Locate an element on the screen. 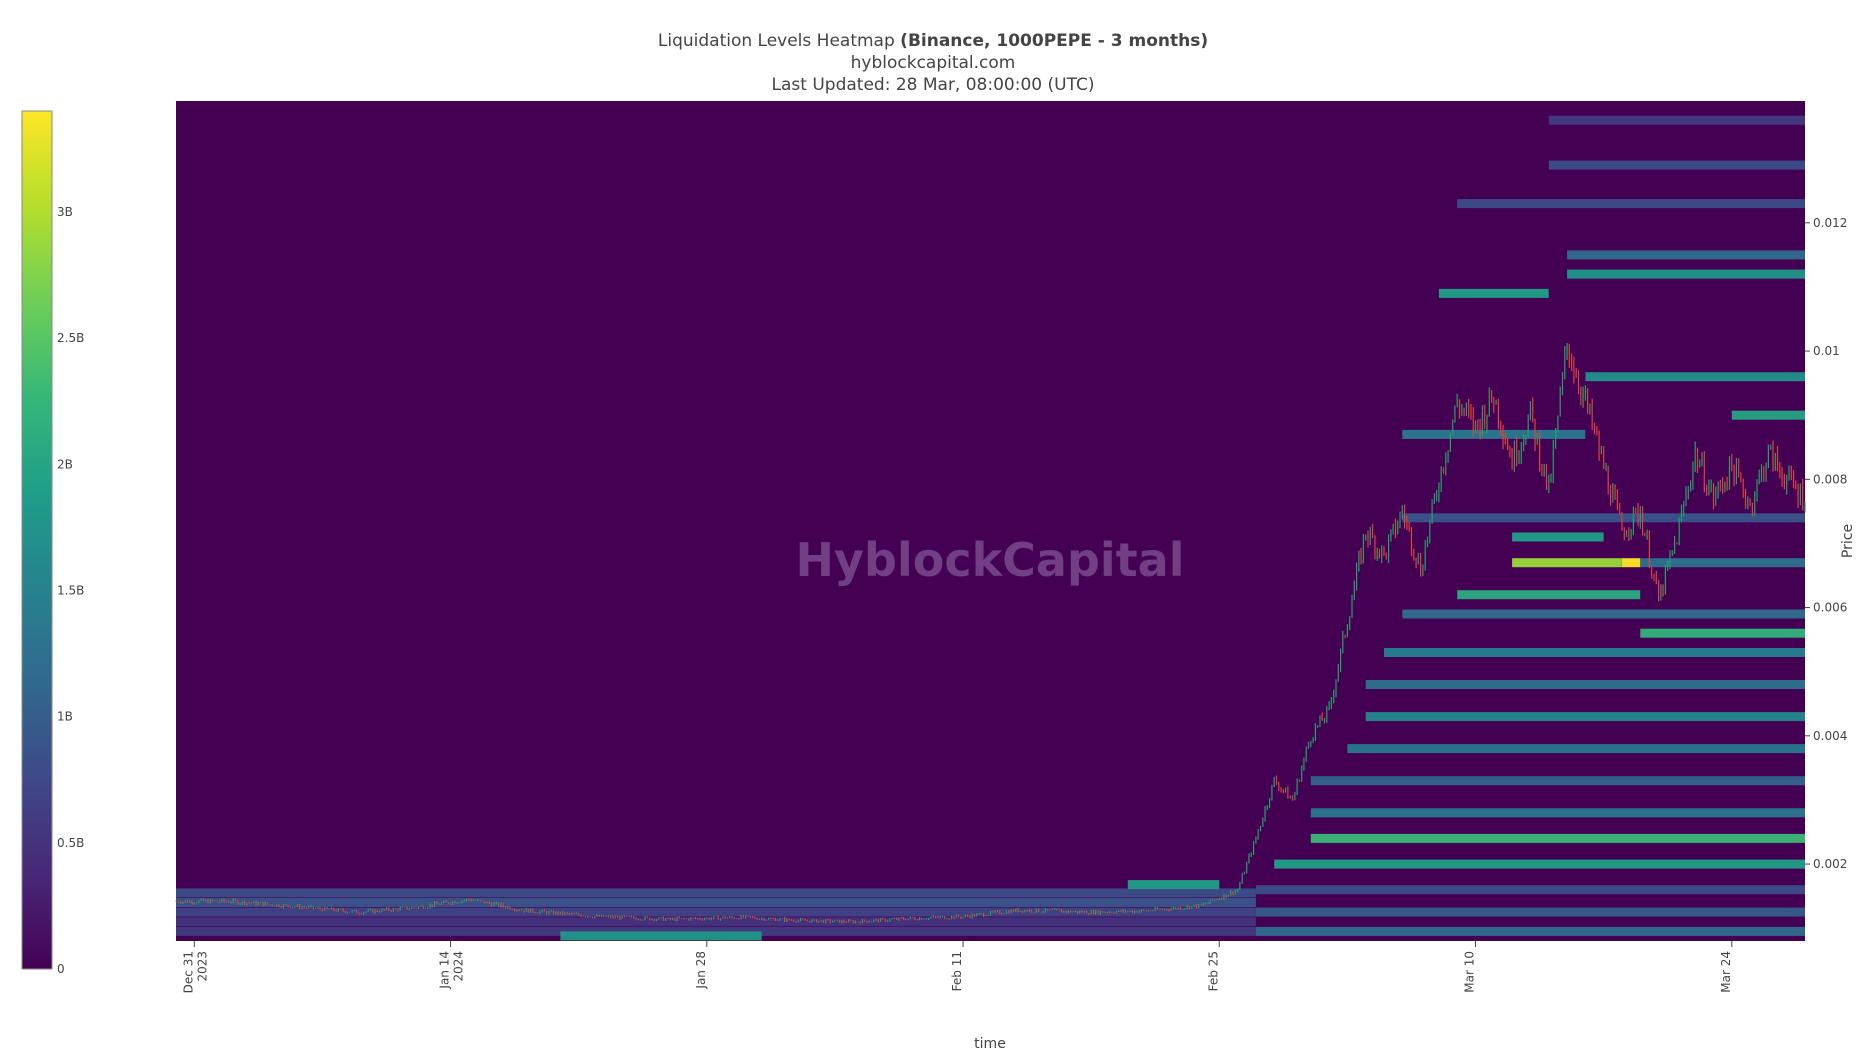 The width and height of the screenshot is (1866, 1050). x-tick-label: Mar 24 is located at coordinates (1726, 972).